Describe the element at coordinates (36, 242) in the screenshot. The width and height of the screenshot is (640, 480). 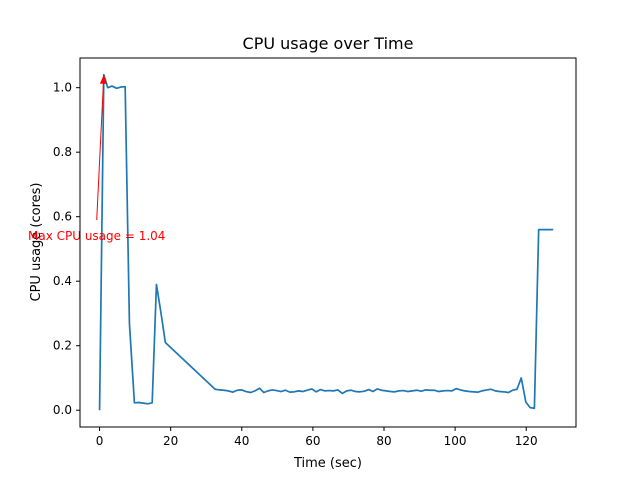
I see `y-axis-label: CPU usage (cores)` at that location.